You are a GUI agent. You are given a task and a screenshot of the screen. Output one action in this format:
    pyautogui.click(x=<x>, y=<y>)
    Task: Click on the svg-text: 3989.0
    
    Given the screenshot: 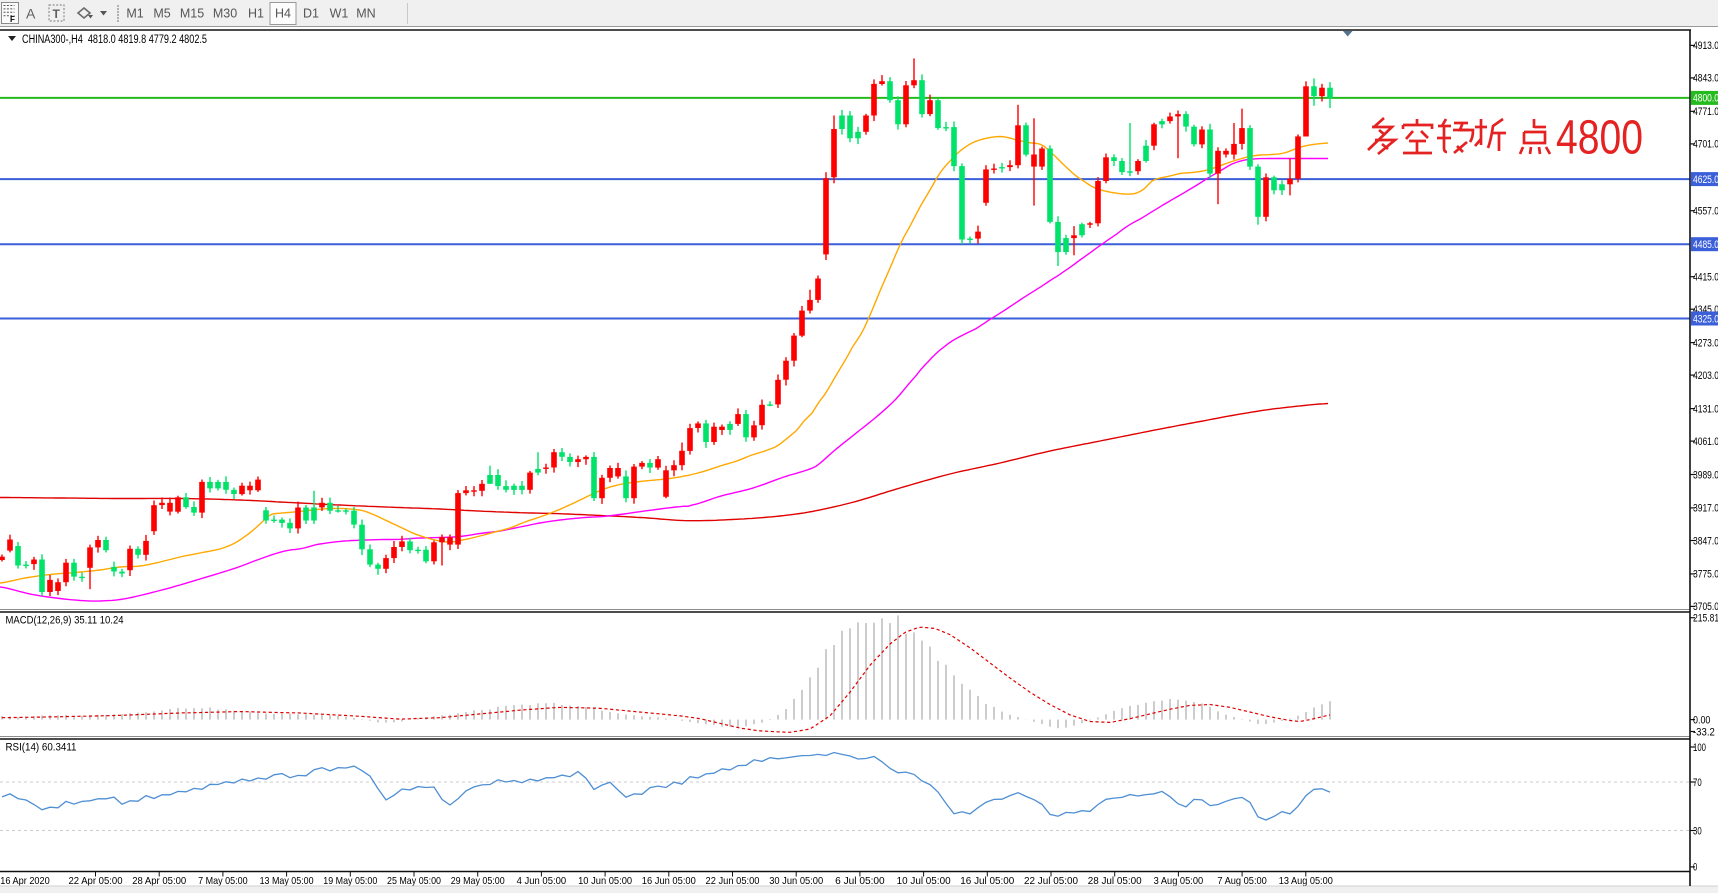 What is the action you would take?
    pyautogui.click(x=1705, y=475)
    